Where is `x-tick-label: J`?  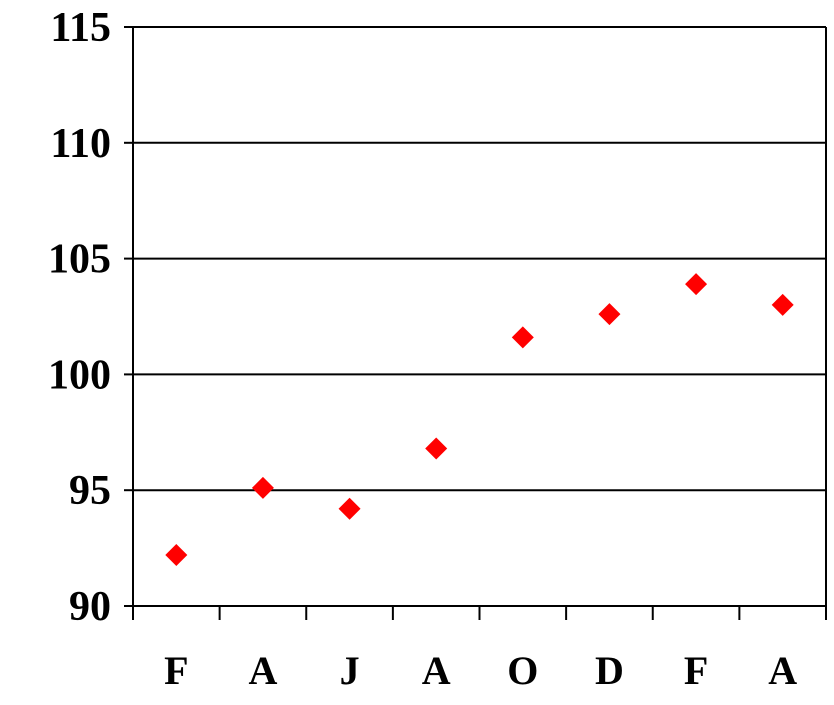 x-tick-label: J is located at coordinates (350, 670).